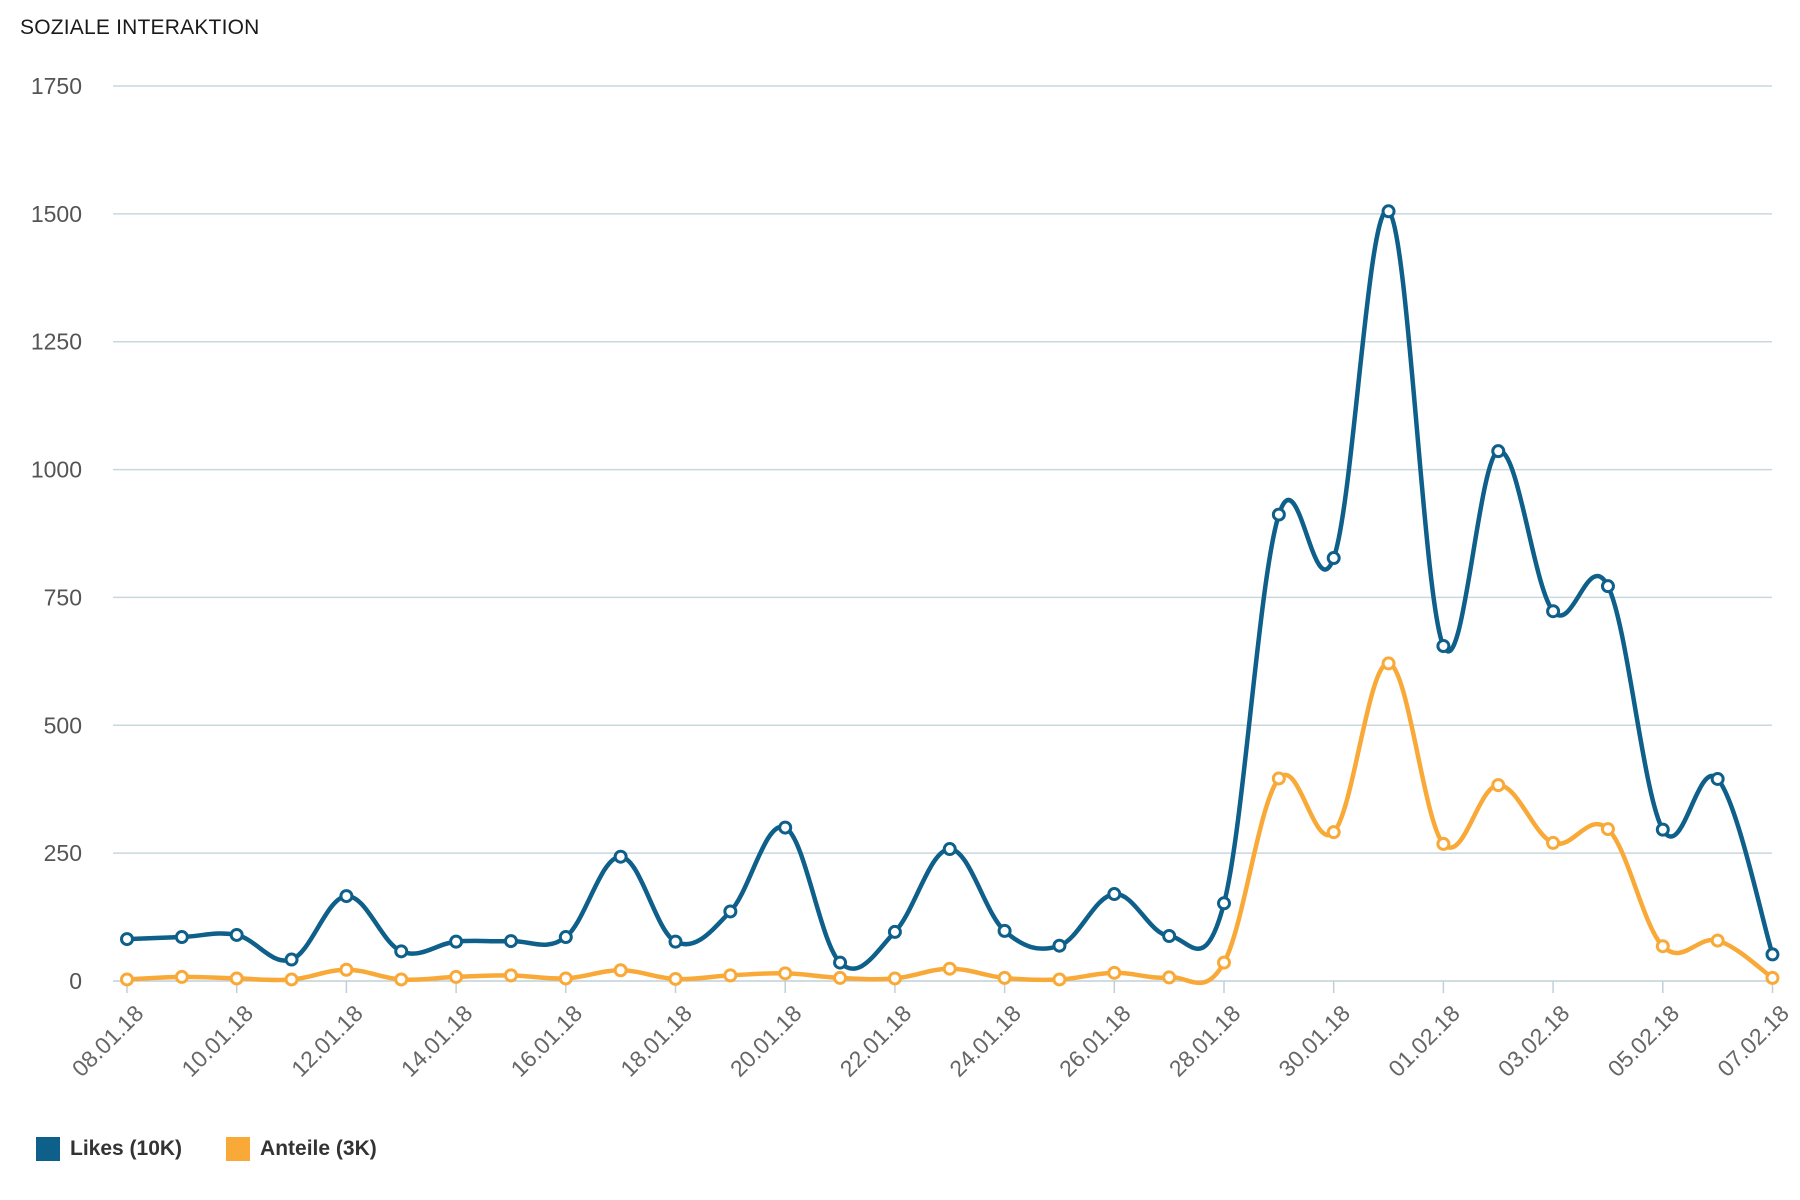 The height and width of the screenshot is (1200, 1800). What do you see at coordinates (1644, 1041) in the screenshot?
I see `x-tick-label: 05.02.18` at bounding box center [1644, 1041].